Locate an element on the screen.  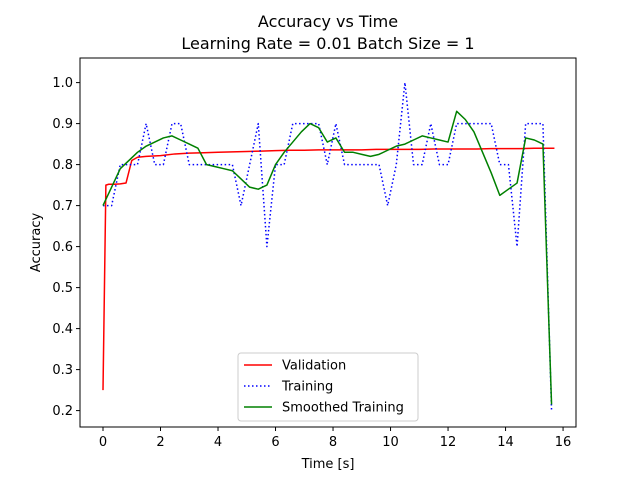
x-tick-label: 12 is located at coordinates (448, 442).